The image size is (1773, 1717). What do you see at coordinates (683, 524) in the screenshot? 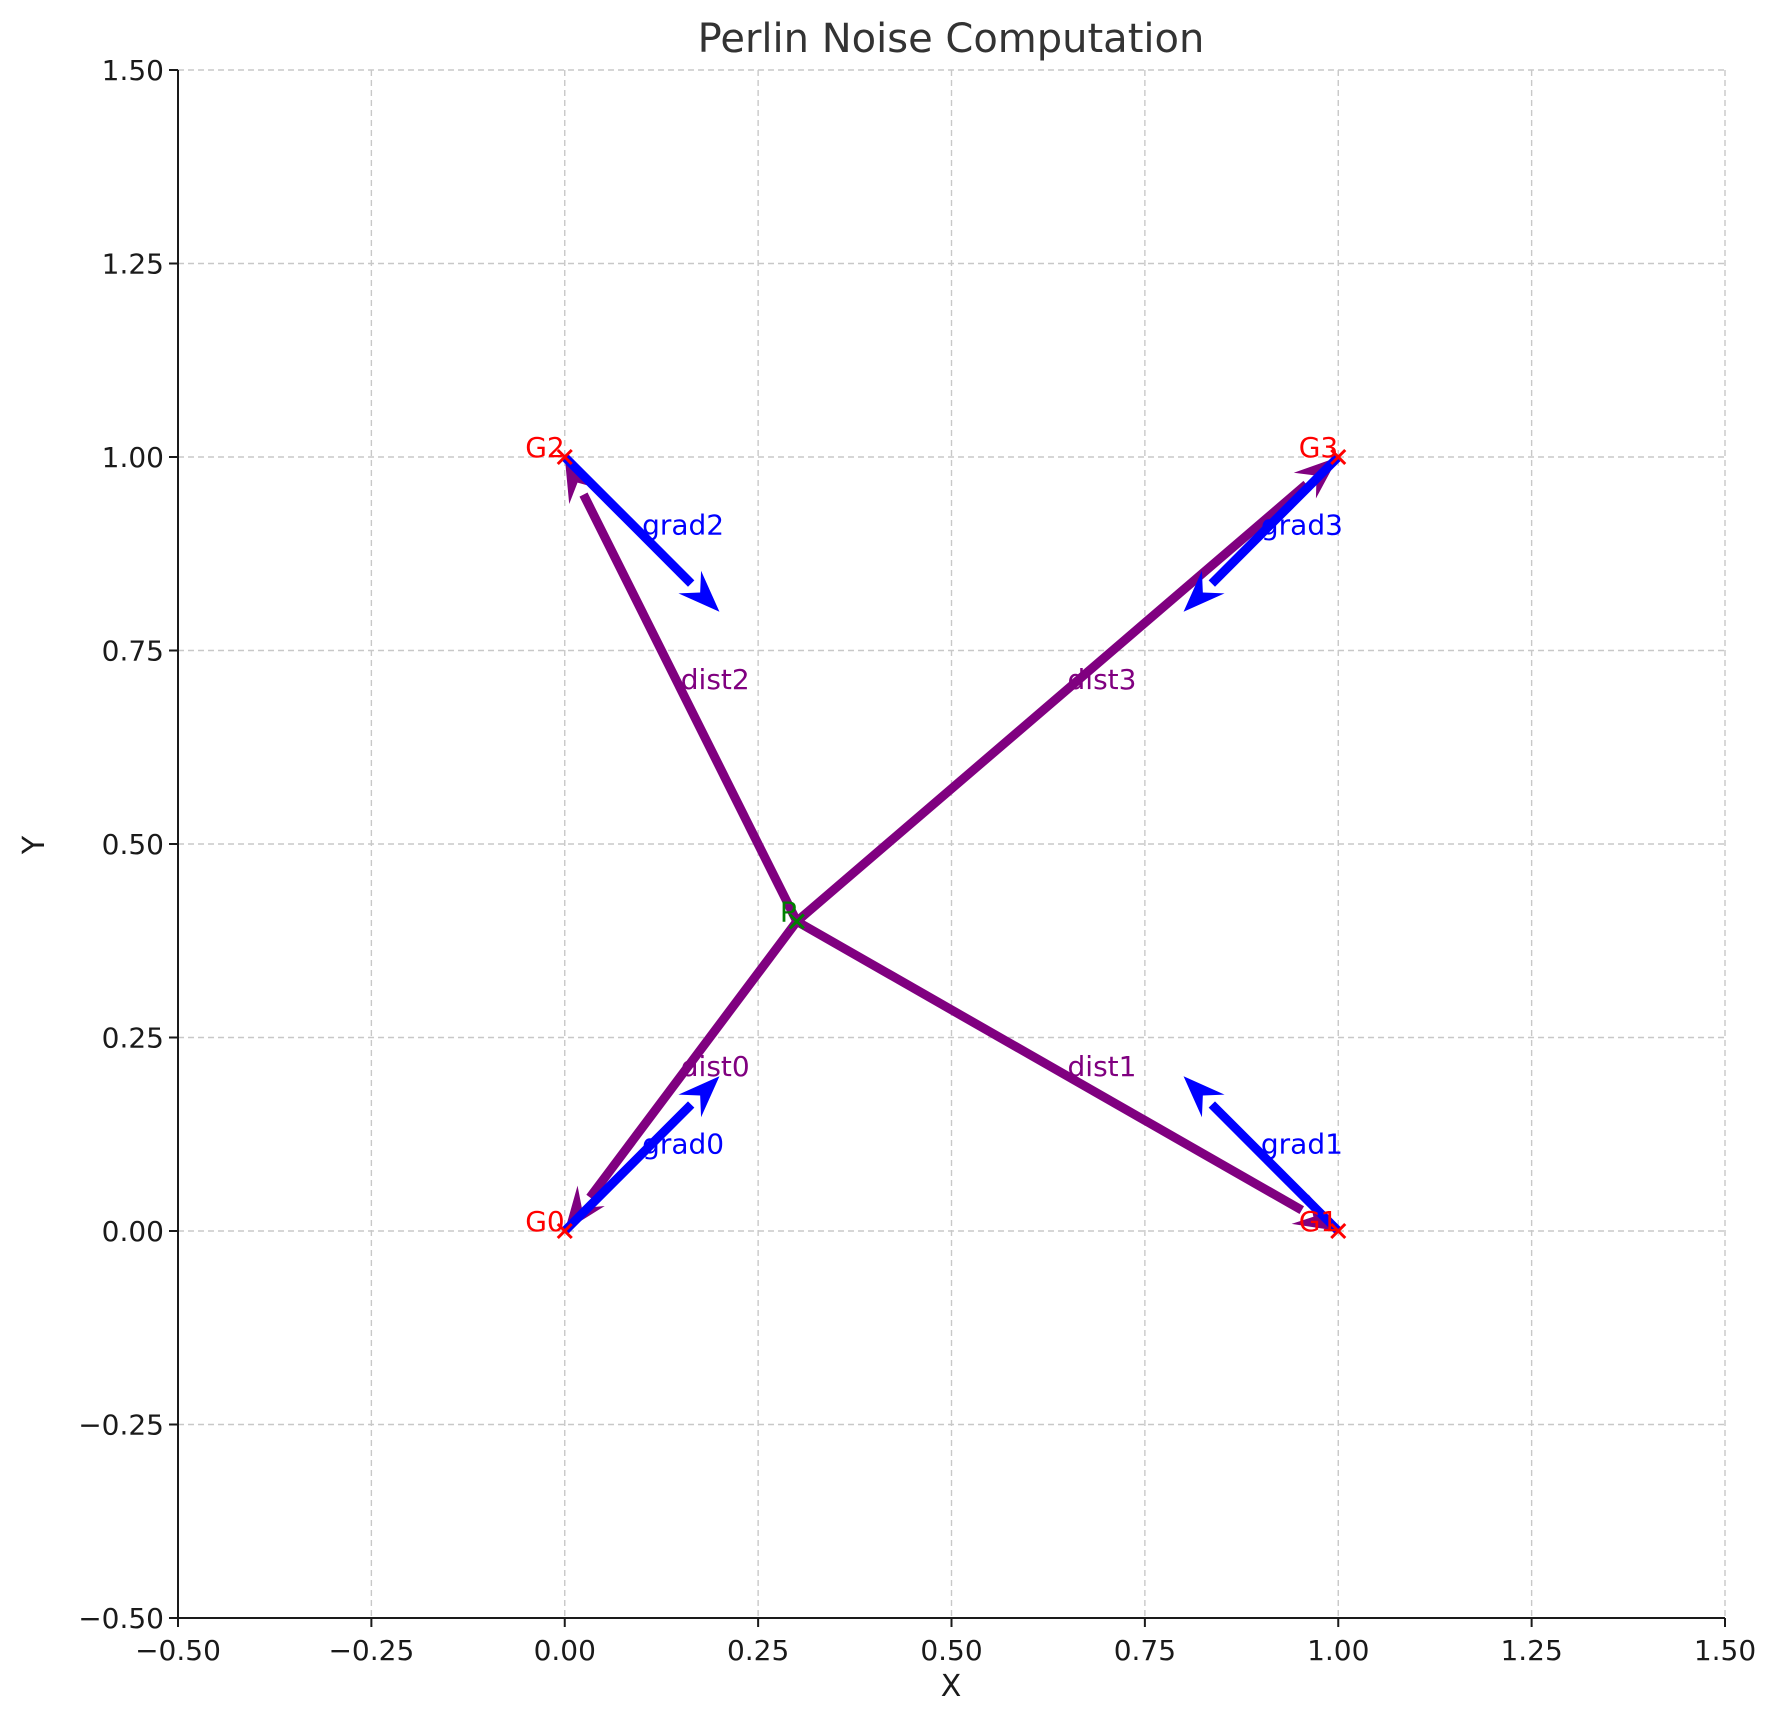
I see `gradient-label: grad2` at bounding box center [683, 524].